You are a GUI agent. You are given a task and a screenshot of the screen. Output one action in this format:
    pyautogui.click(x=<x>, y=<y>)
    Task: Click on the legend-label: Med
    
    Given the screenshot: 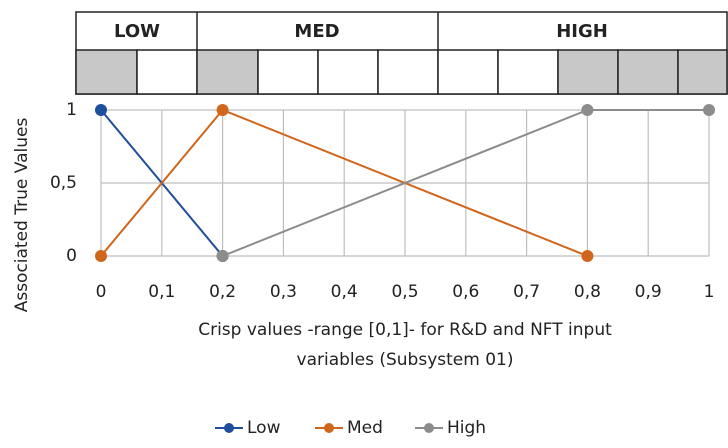 What is the action you would take?
    pyautogui.click(x=365, y=428)
    